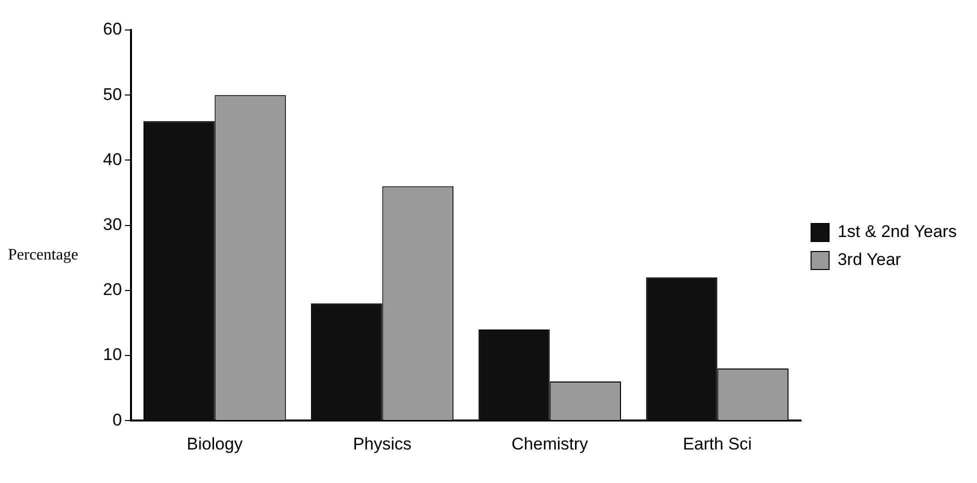 The image size is (977, 483). What do you see at coordinates (112, 94) in the screenshot?
I see `y-tick-label: 50` at bounding box center [112, 94].